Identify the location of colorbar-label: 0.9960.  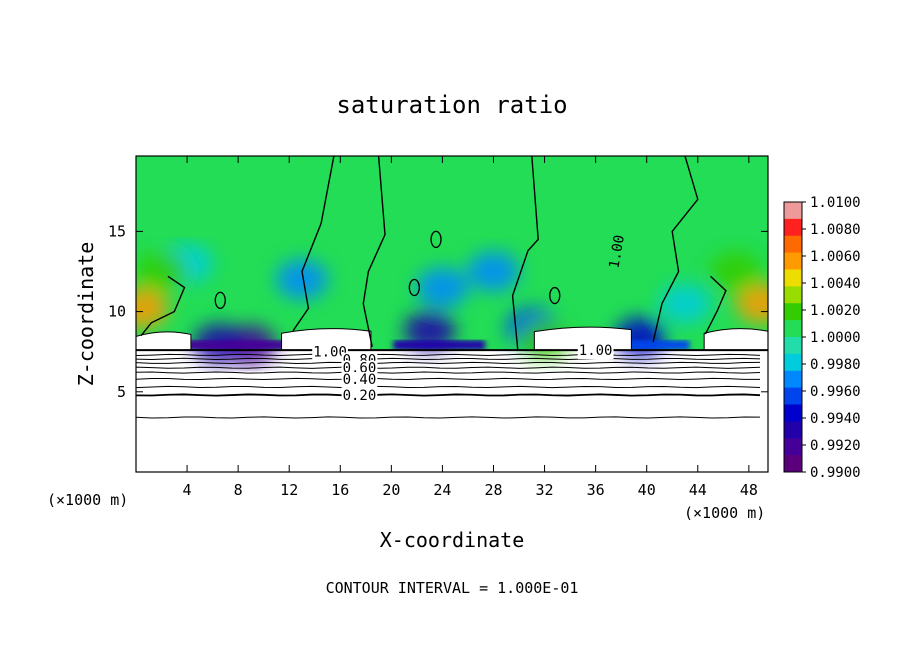
(835, 392).